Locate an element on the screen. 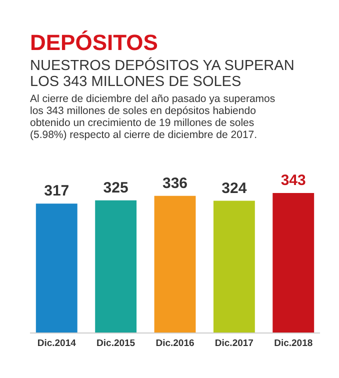  text: Al cierre de diciembre del año pasado ya superamos los 343 millones de soles en depósitos habiendo obtenido un crecimiento de 19 millones de soles (5.98%) respecto al cierre de diciembre de 2017. is located at coordinates (153, 117).